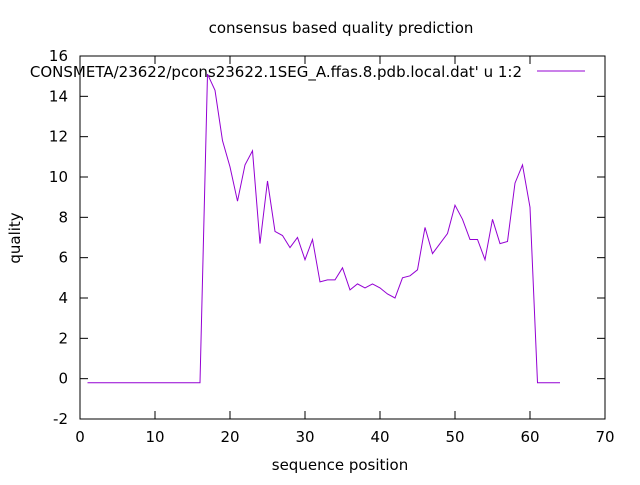 This screenshot has height=485, width=640. Describe the element at coordinates (80, 437) in the screenshot. I see `x-tick-label: 0` at that location.